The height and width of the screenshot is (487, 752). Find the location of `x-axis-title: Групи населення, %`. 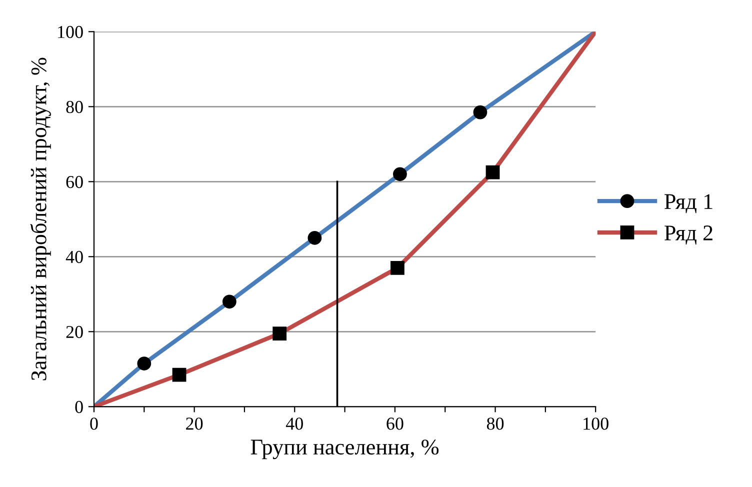

x-axis-title: Групи населення, % is located at coordinates (344, 450).